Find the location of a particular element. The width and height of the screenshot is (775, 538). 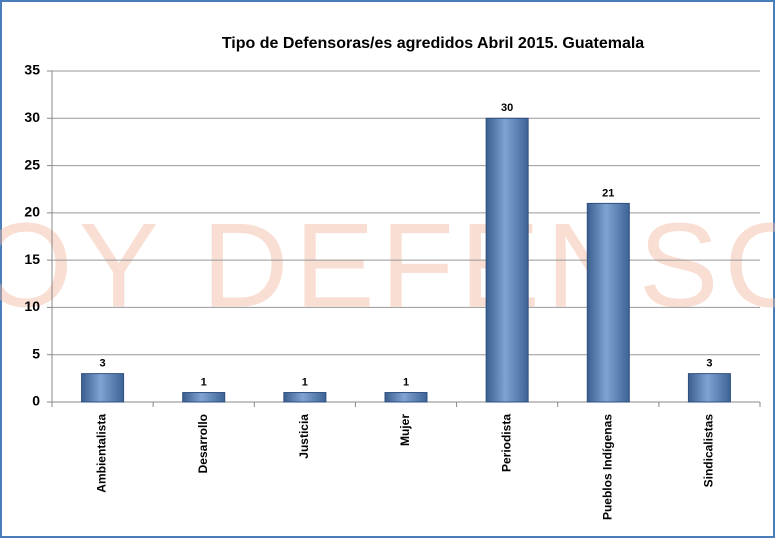

x-tick-label: Periodista is located at coordinates (506, 443).